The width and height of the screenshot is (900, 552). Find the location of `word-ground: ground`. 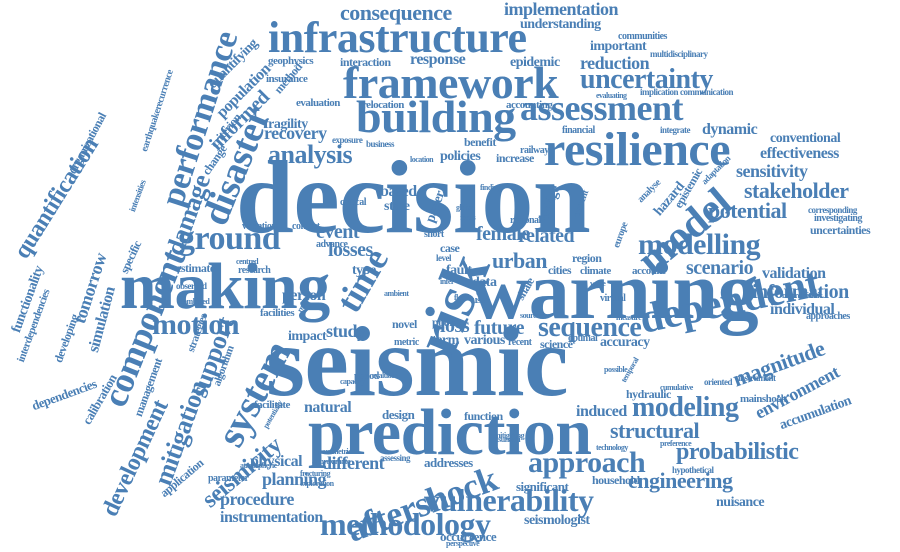

word-ground: ground is located at coordinates (229, 238).